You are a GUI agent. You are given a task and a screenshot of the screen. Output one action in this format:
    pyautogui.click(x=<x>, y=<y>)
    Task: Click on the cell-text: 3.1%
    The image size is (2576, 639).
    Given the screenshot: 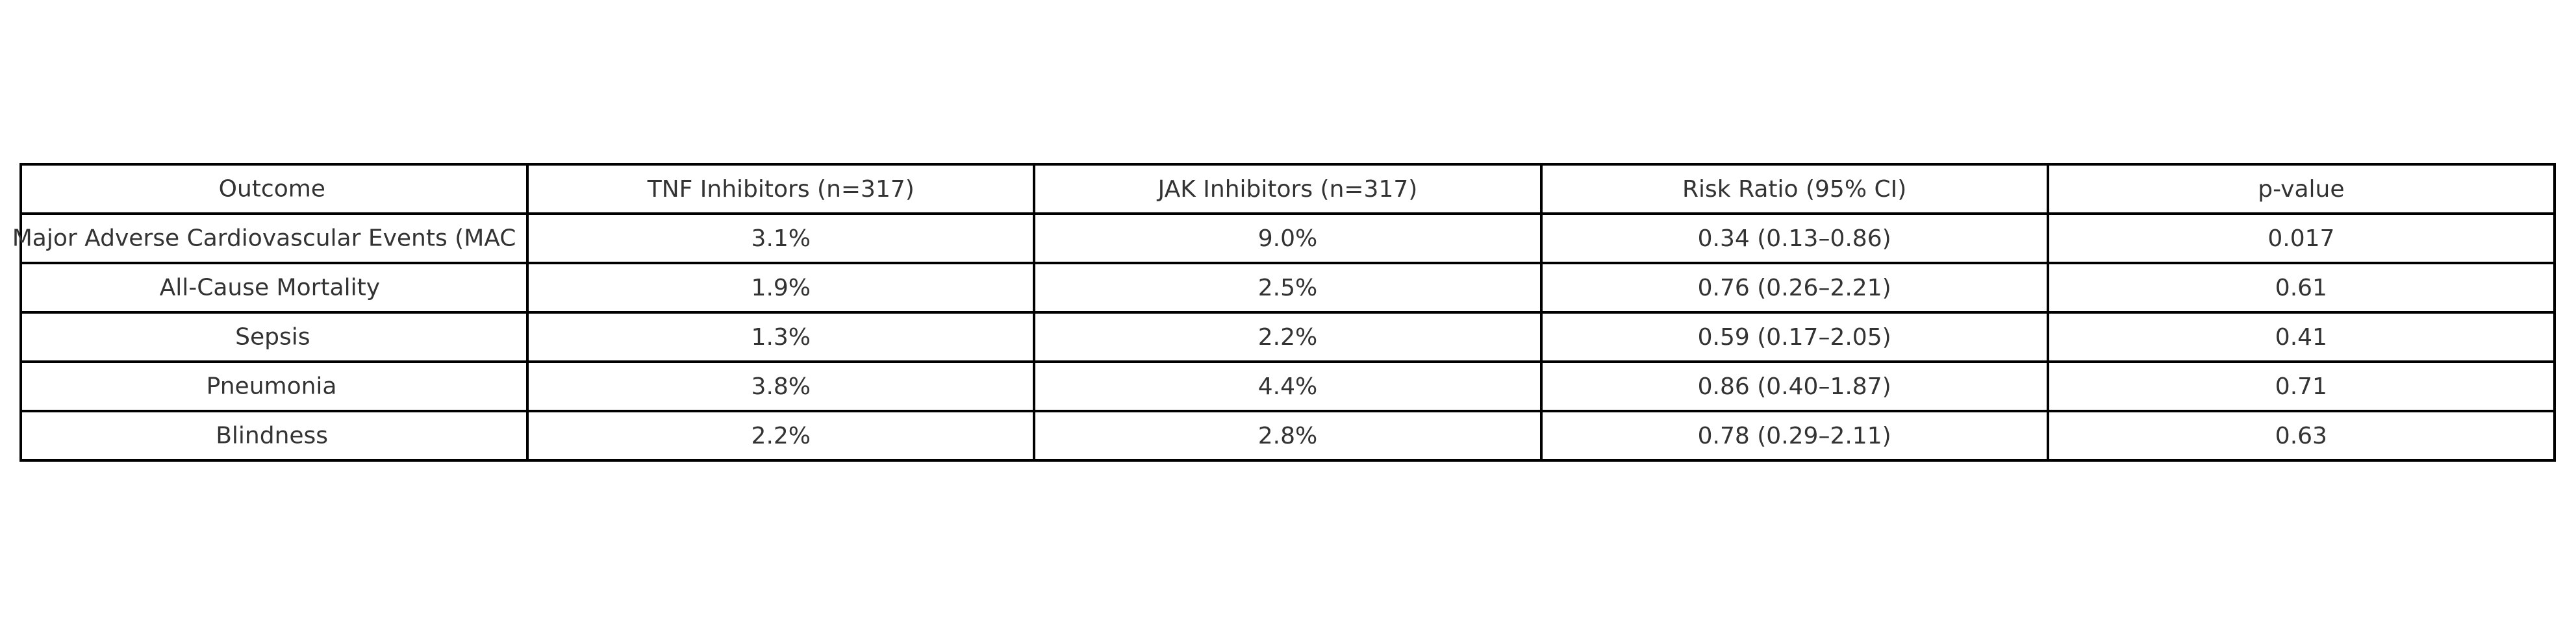 What is the action you would take?
    pyautogui.click(x=781, y=238)
    